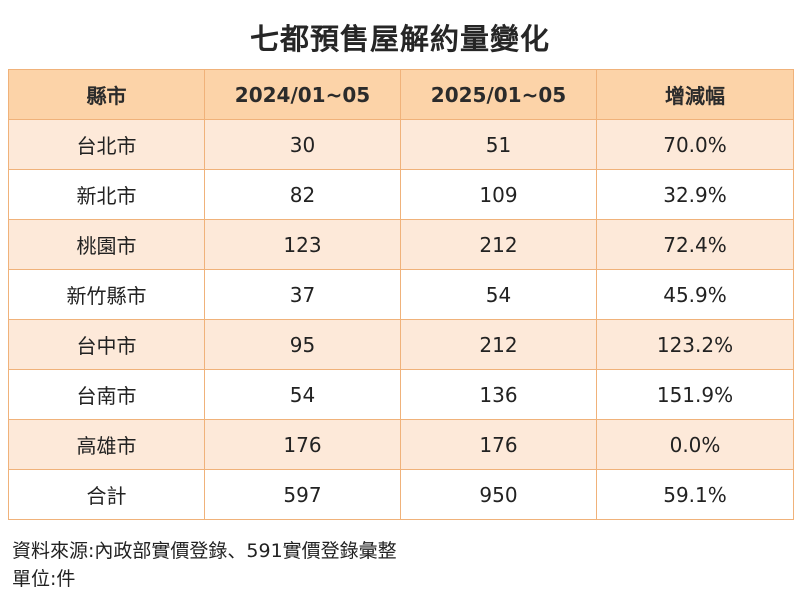  What do you see at coordinates (498, 444) in the screenshot?
I see `cell-2025: 176` at bounding box center [498, 444].